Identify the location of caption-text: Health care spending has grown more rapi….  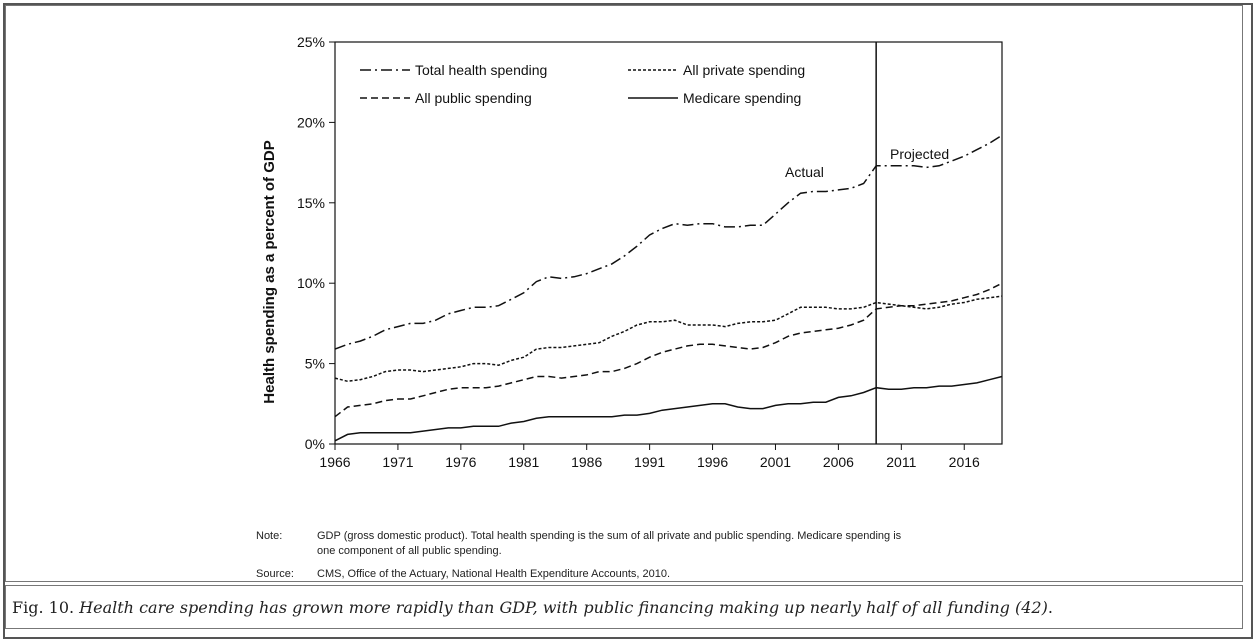
(563, 607).